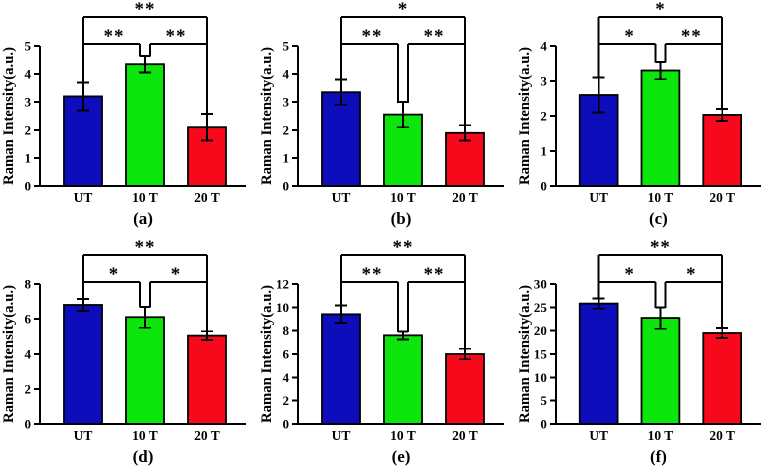 Image resolution: width=773 pixels, height=476 pixels. Describe the element at coordinates (658, 218) in the screenshot. I see `panel-caption: (c)` at that location.